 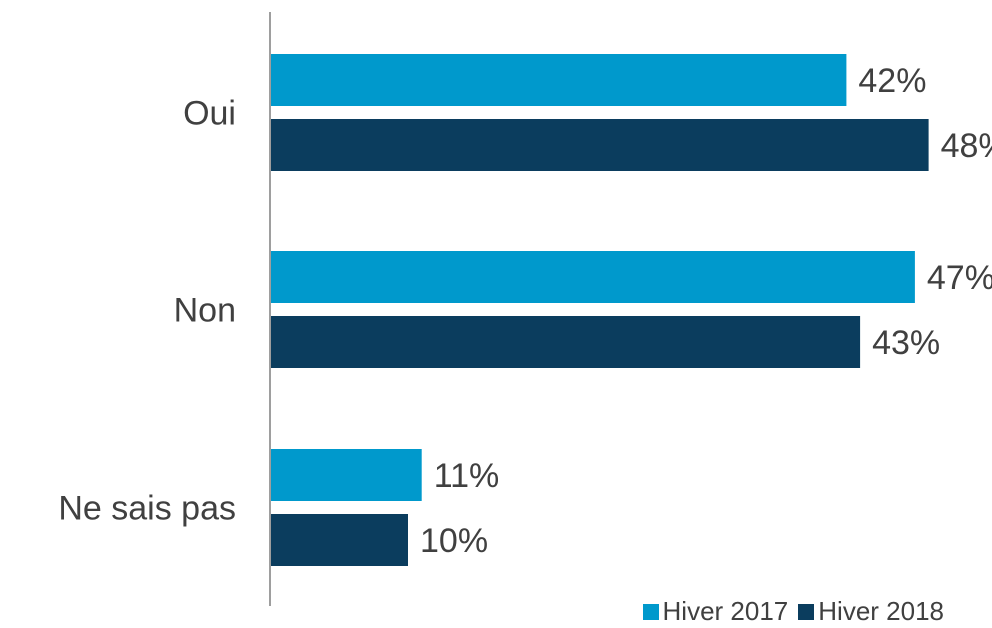 I want to click on legend-swatch-hiver-2018, so click(x=806, y=611).